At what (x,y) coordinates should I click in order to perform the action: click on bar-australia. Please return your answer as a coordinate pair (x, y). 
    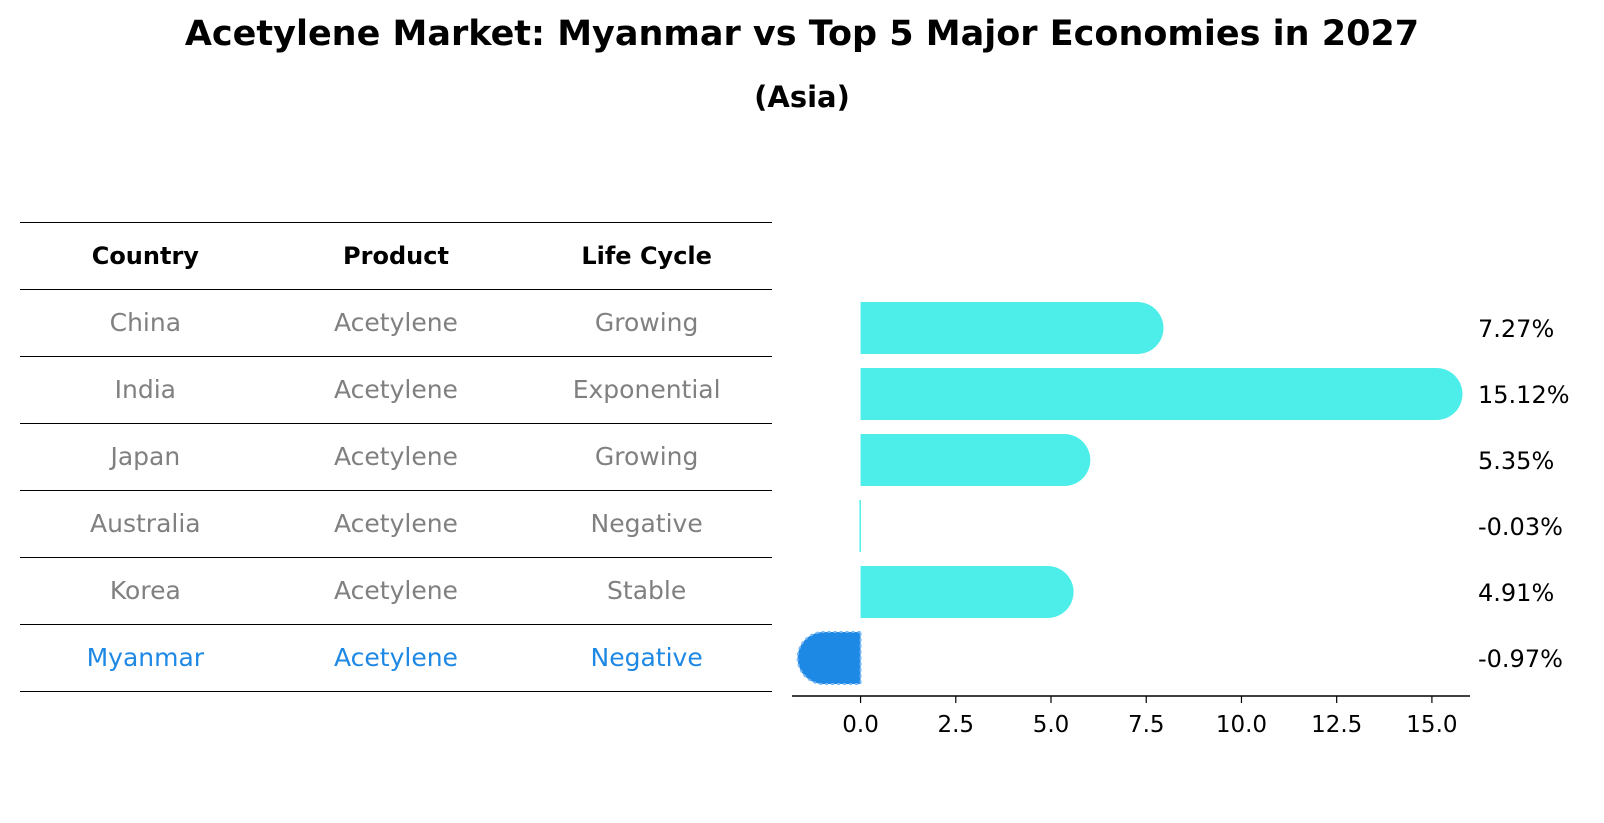
    Looking at the image, I should click on (860, 526).